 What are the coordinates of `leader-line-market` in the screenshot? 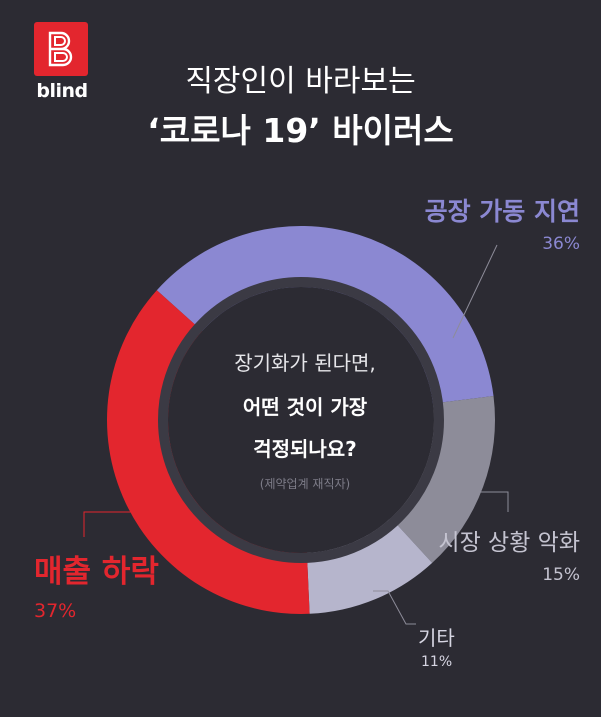 It's located at (488, 501).